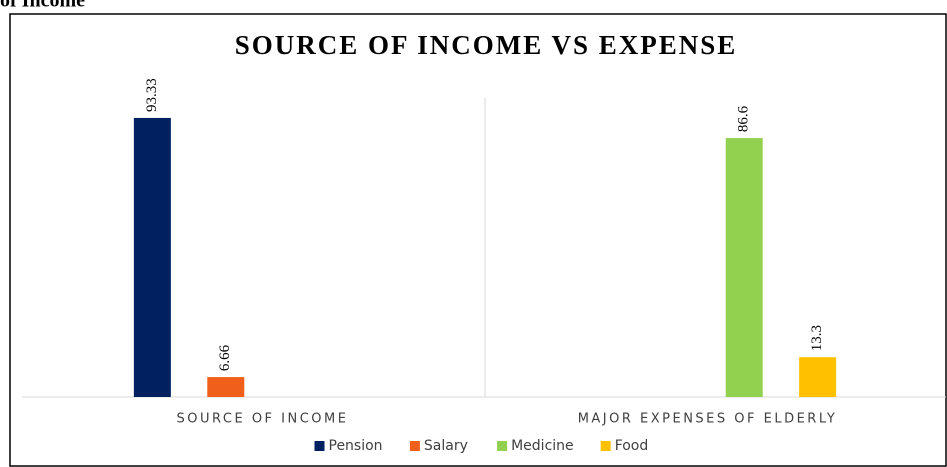 This screenshot has height=467, width=947. What do you see at coordinates (744, 118) in the screenshot?
I see `value-label: 86.6` at bounding box center [744, 118].